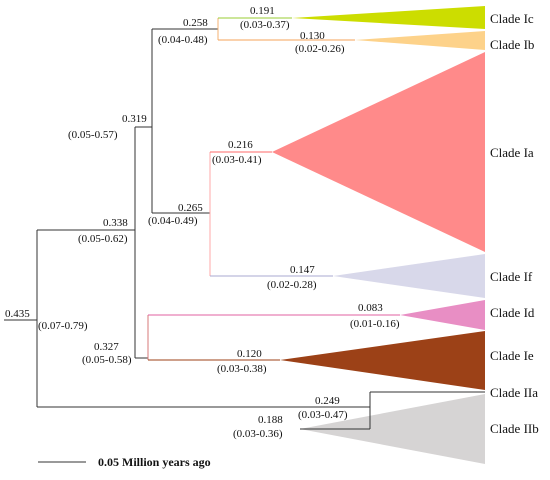 Image resolution: width=550 pixels, height=480 pixels. What do you see at coordinates (382, 360) in the screenshot?
I see `triangle-clade-ie` at bounding box center [382, 360].